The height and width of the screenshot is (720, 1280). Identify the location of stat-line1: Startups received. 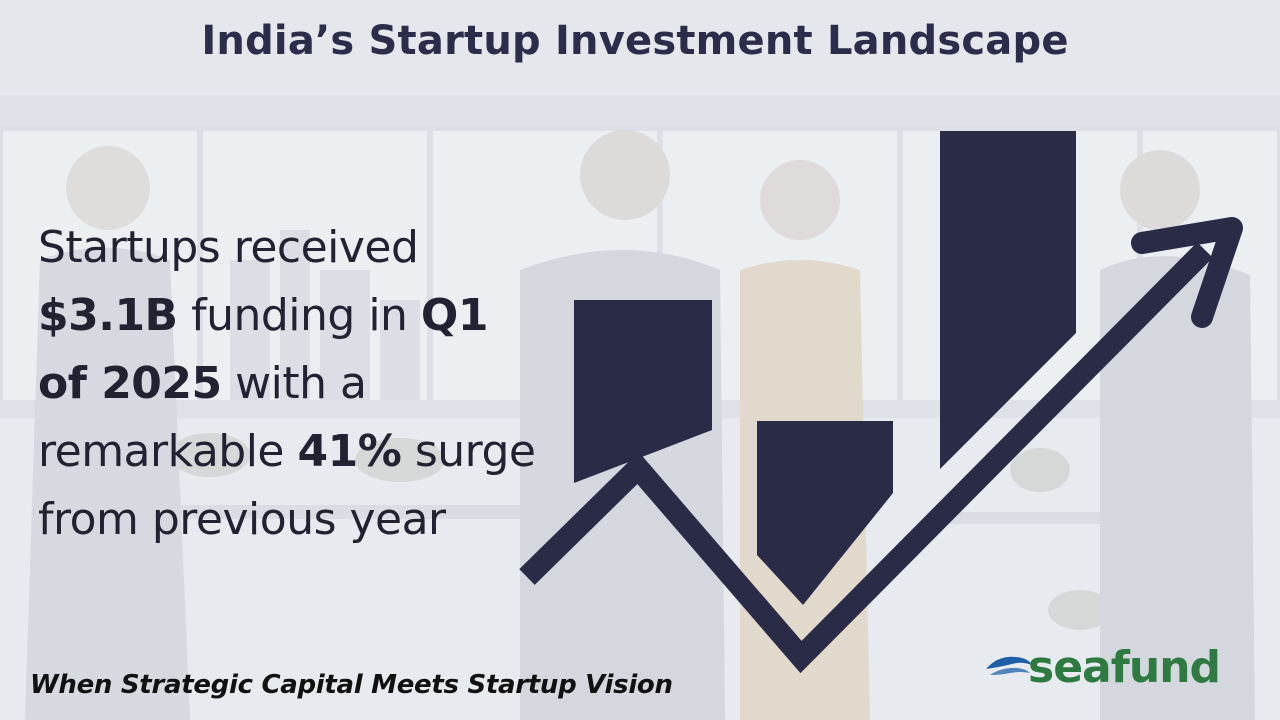
(228, 247).